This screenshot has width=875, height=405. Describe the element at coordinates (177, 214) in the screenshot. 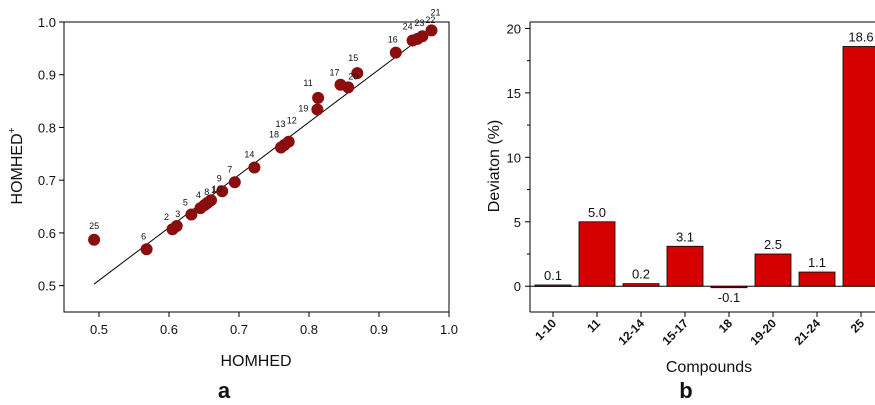

I see `point-label: 3` at that location.